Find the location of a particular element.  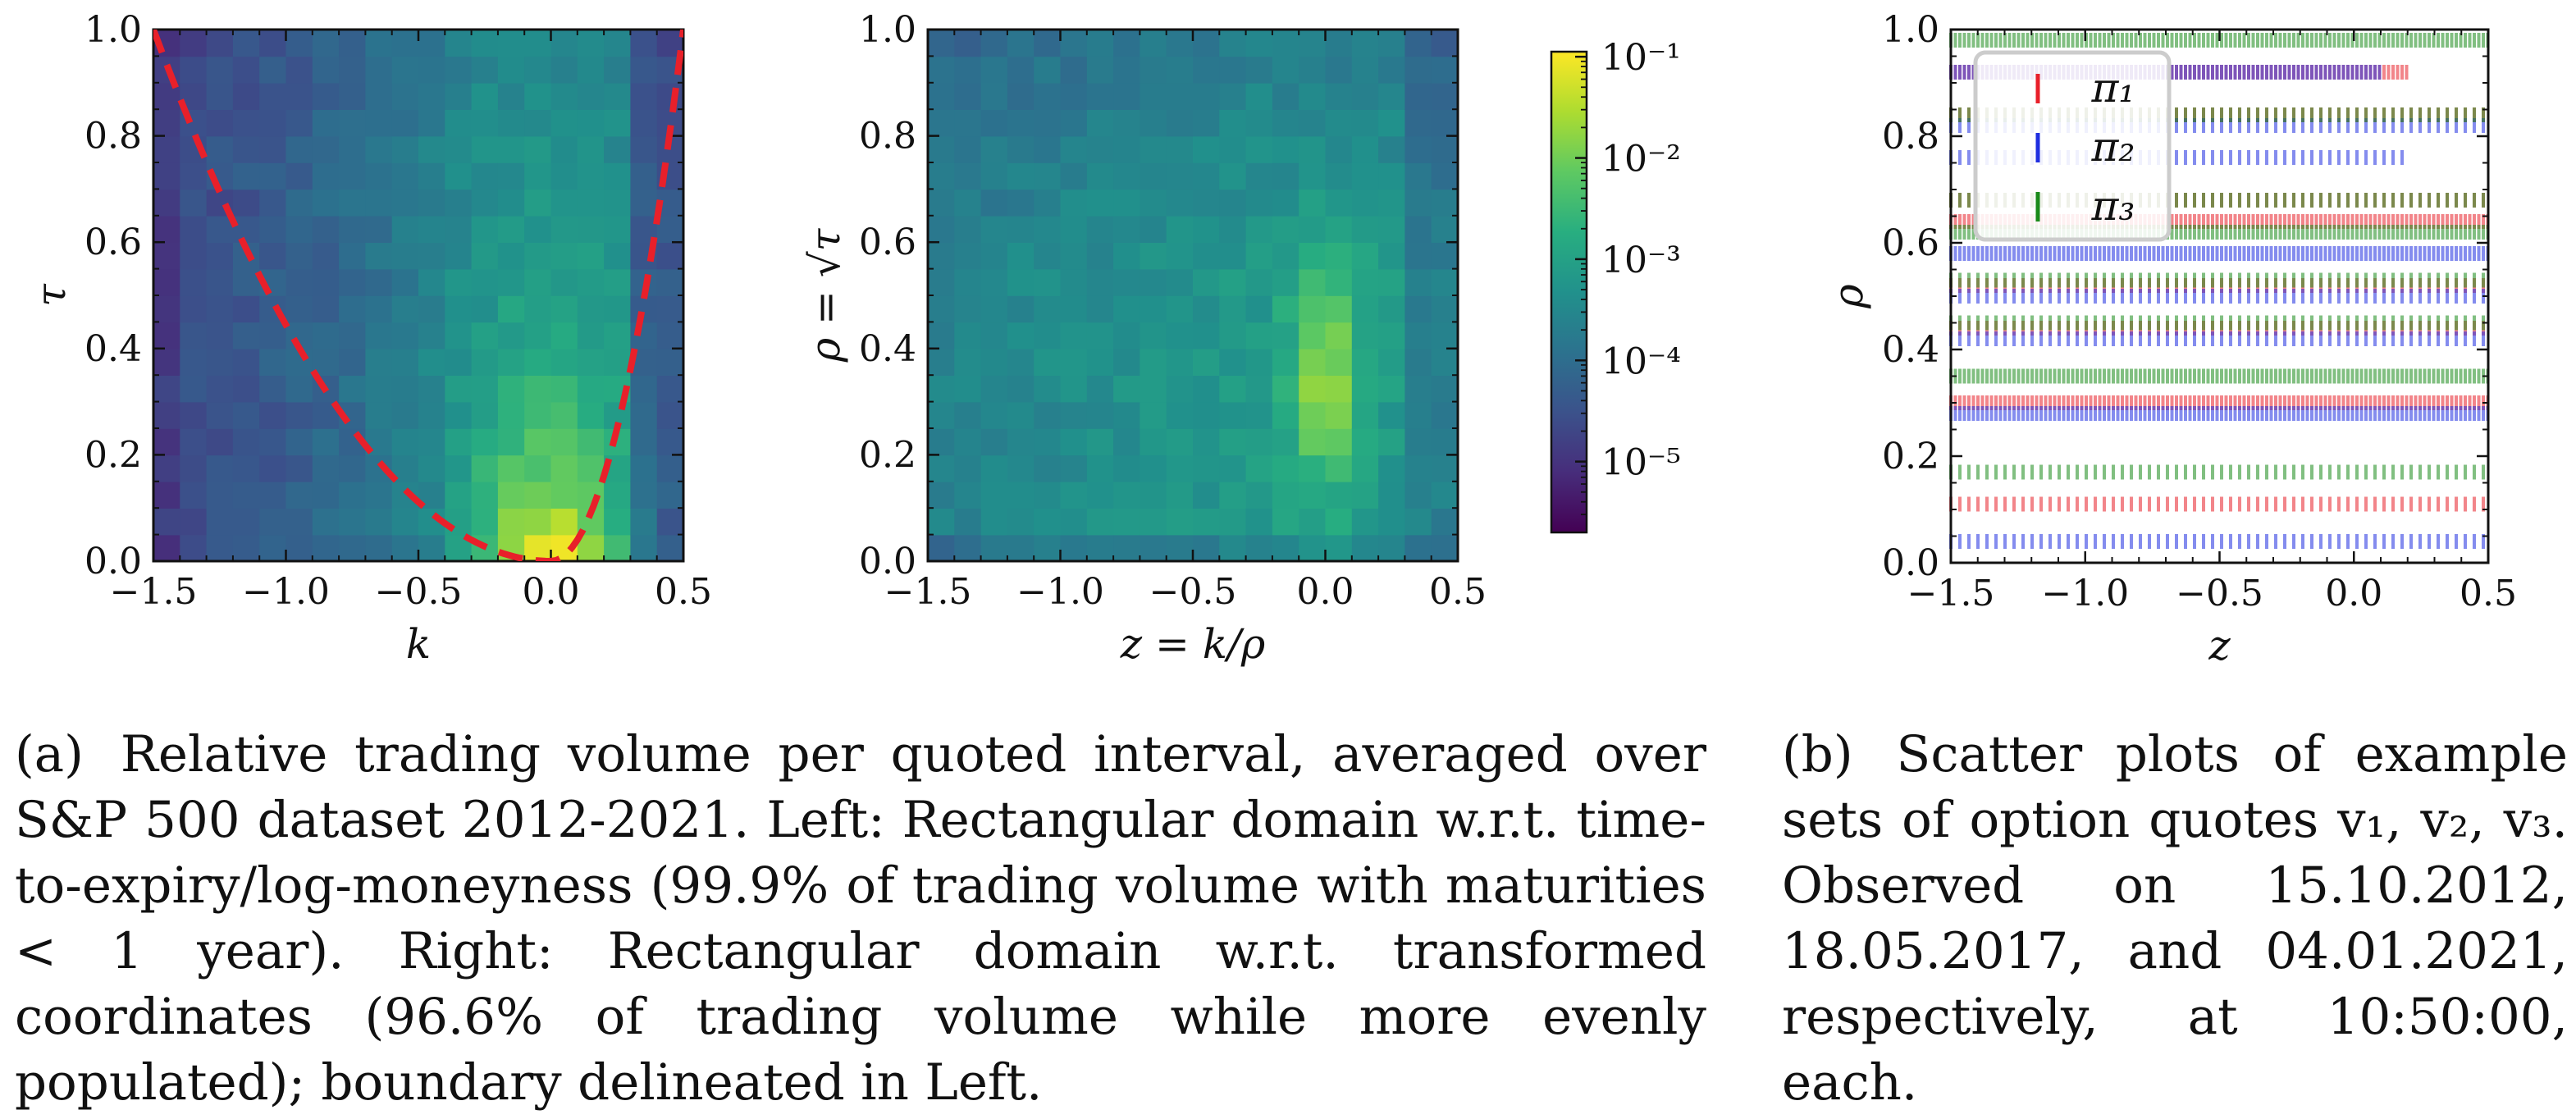

colorbar-tick-label: 10⁻² is located at coordinates (1641, 160).